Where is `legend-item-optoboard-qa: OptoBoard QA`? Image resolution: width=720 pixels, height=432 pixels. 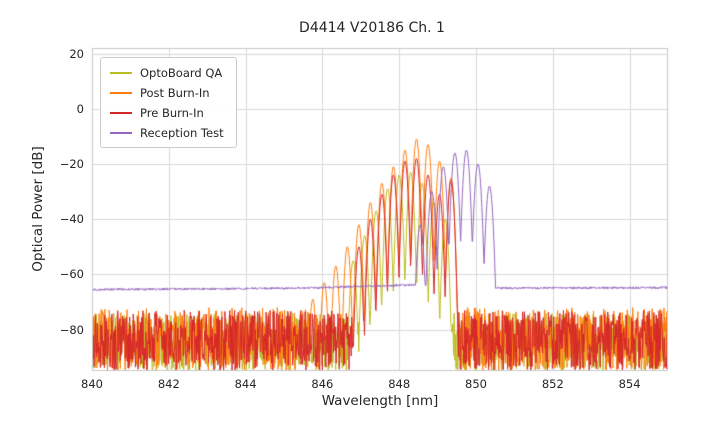 legend-item-optoboard-qa: OptoBoard QA is located at coordinates (167, 72).